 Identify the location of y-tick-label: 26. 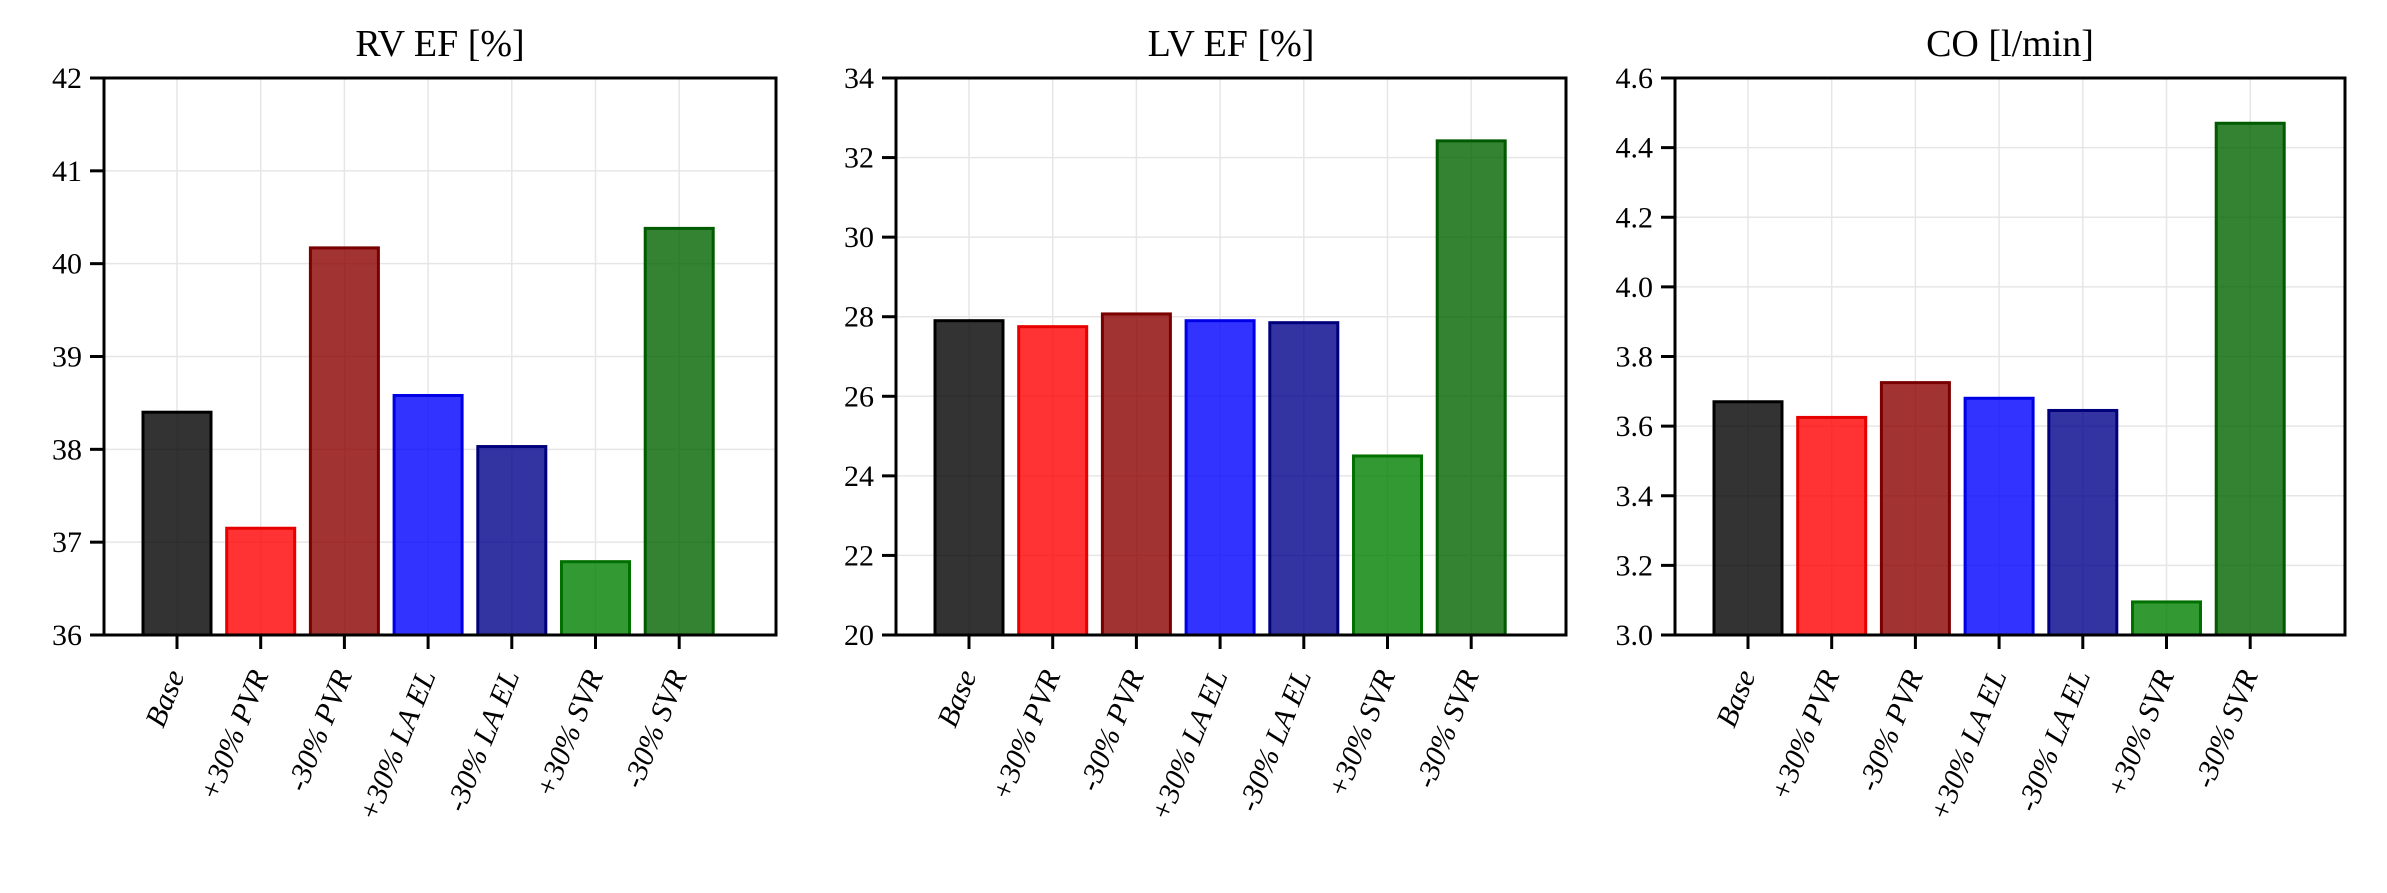
(859, 396).